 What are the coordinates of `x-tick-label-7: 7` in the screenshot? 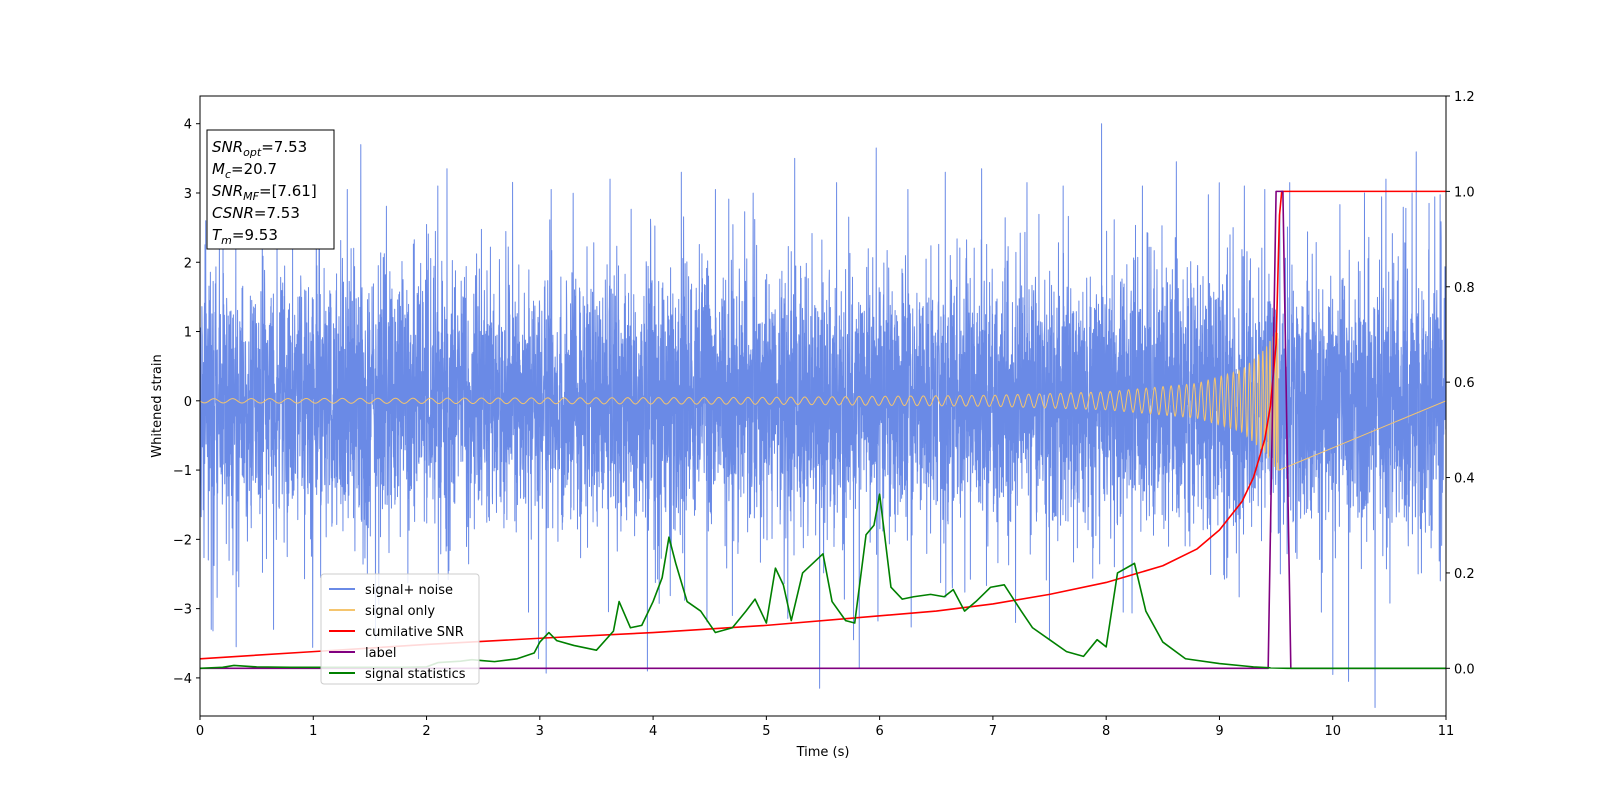 It's located at (993, 731).